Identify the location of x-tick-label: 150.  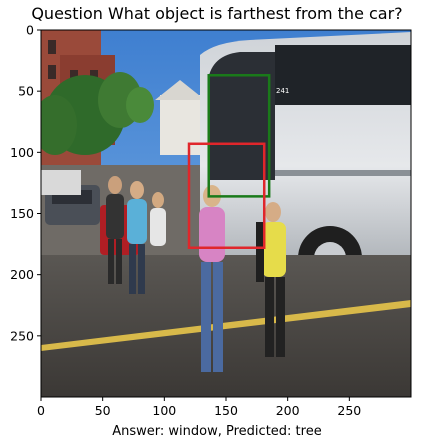
(226, 410).